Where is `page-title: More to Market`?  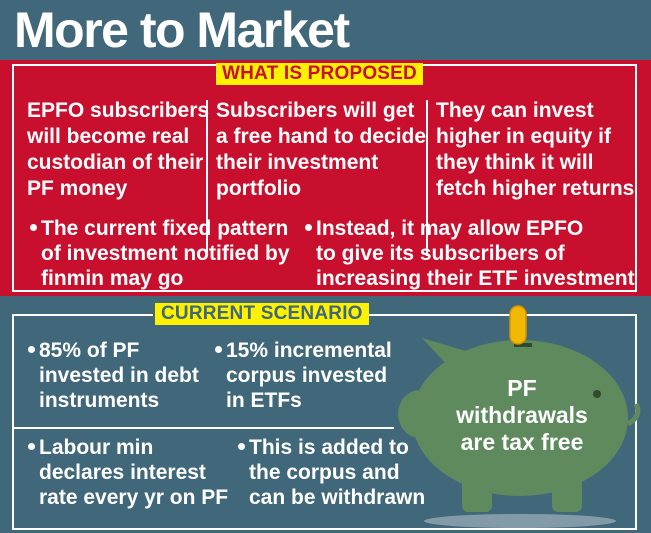
page-title: More to Market is located at coordinates (182, 30).